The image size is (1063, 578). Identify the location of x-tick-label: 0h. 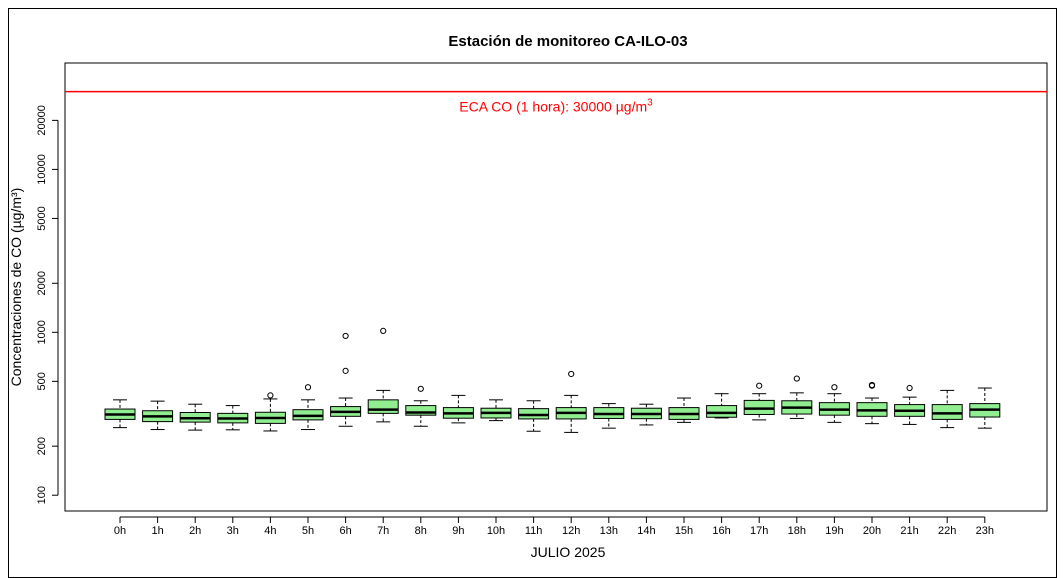
(120, 531).